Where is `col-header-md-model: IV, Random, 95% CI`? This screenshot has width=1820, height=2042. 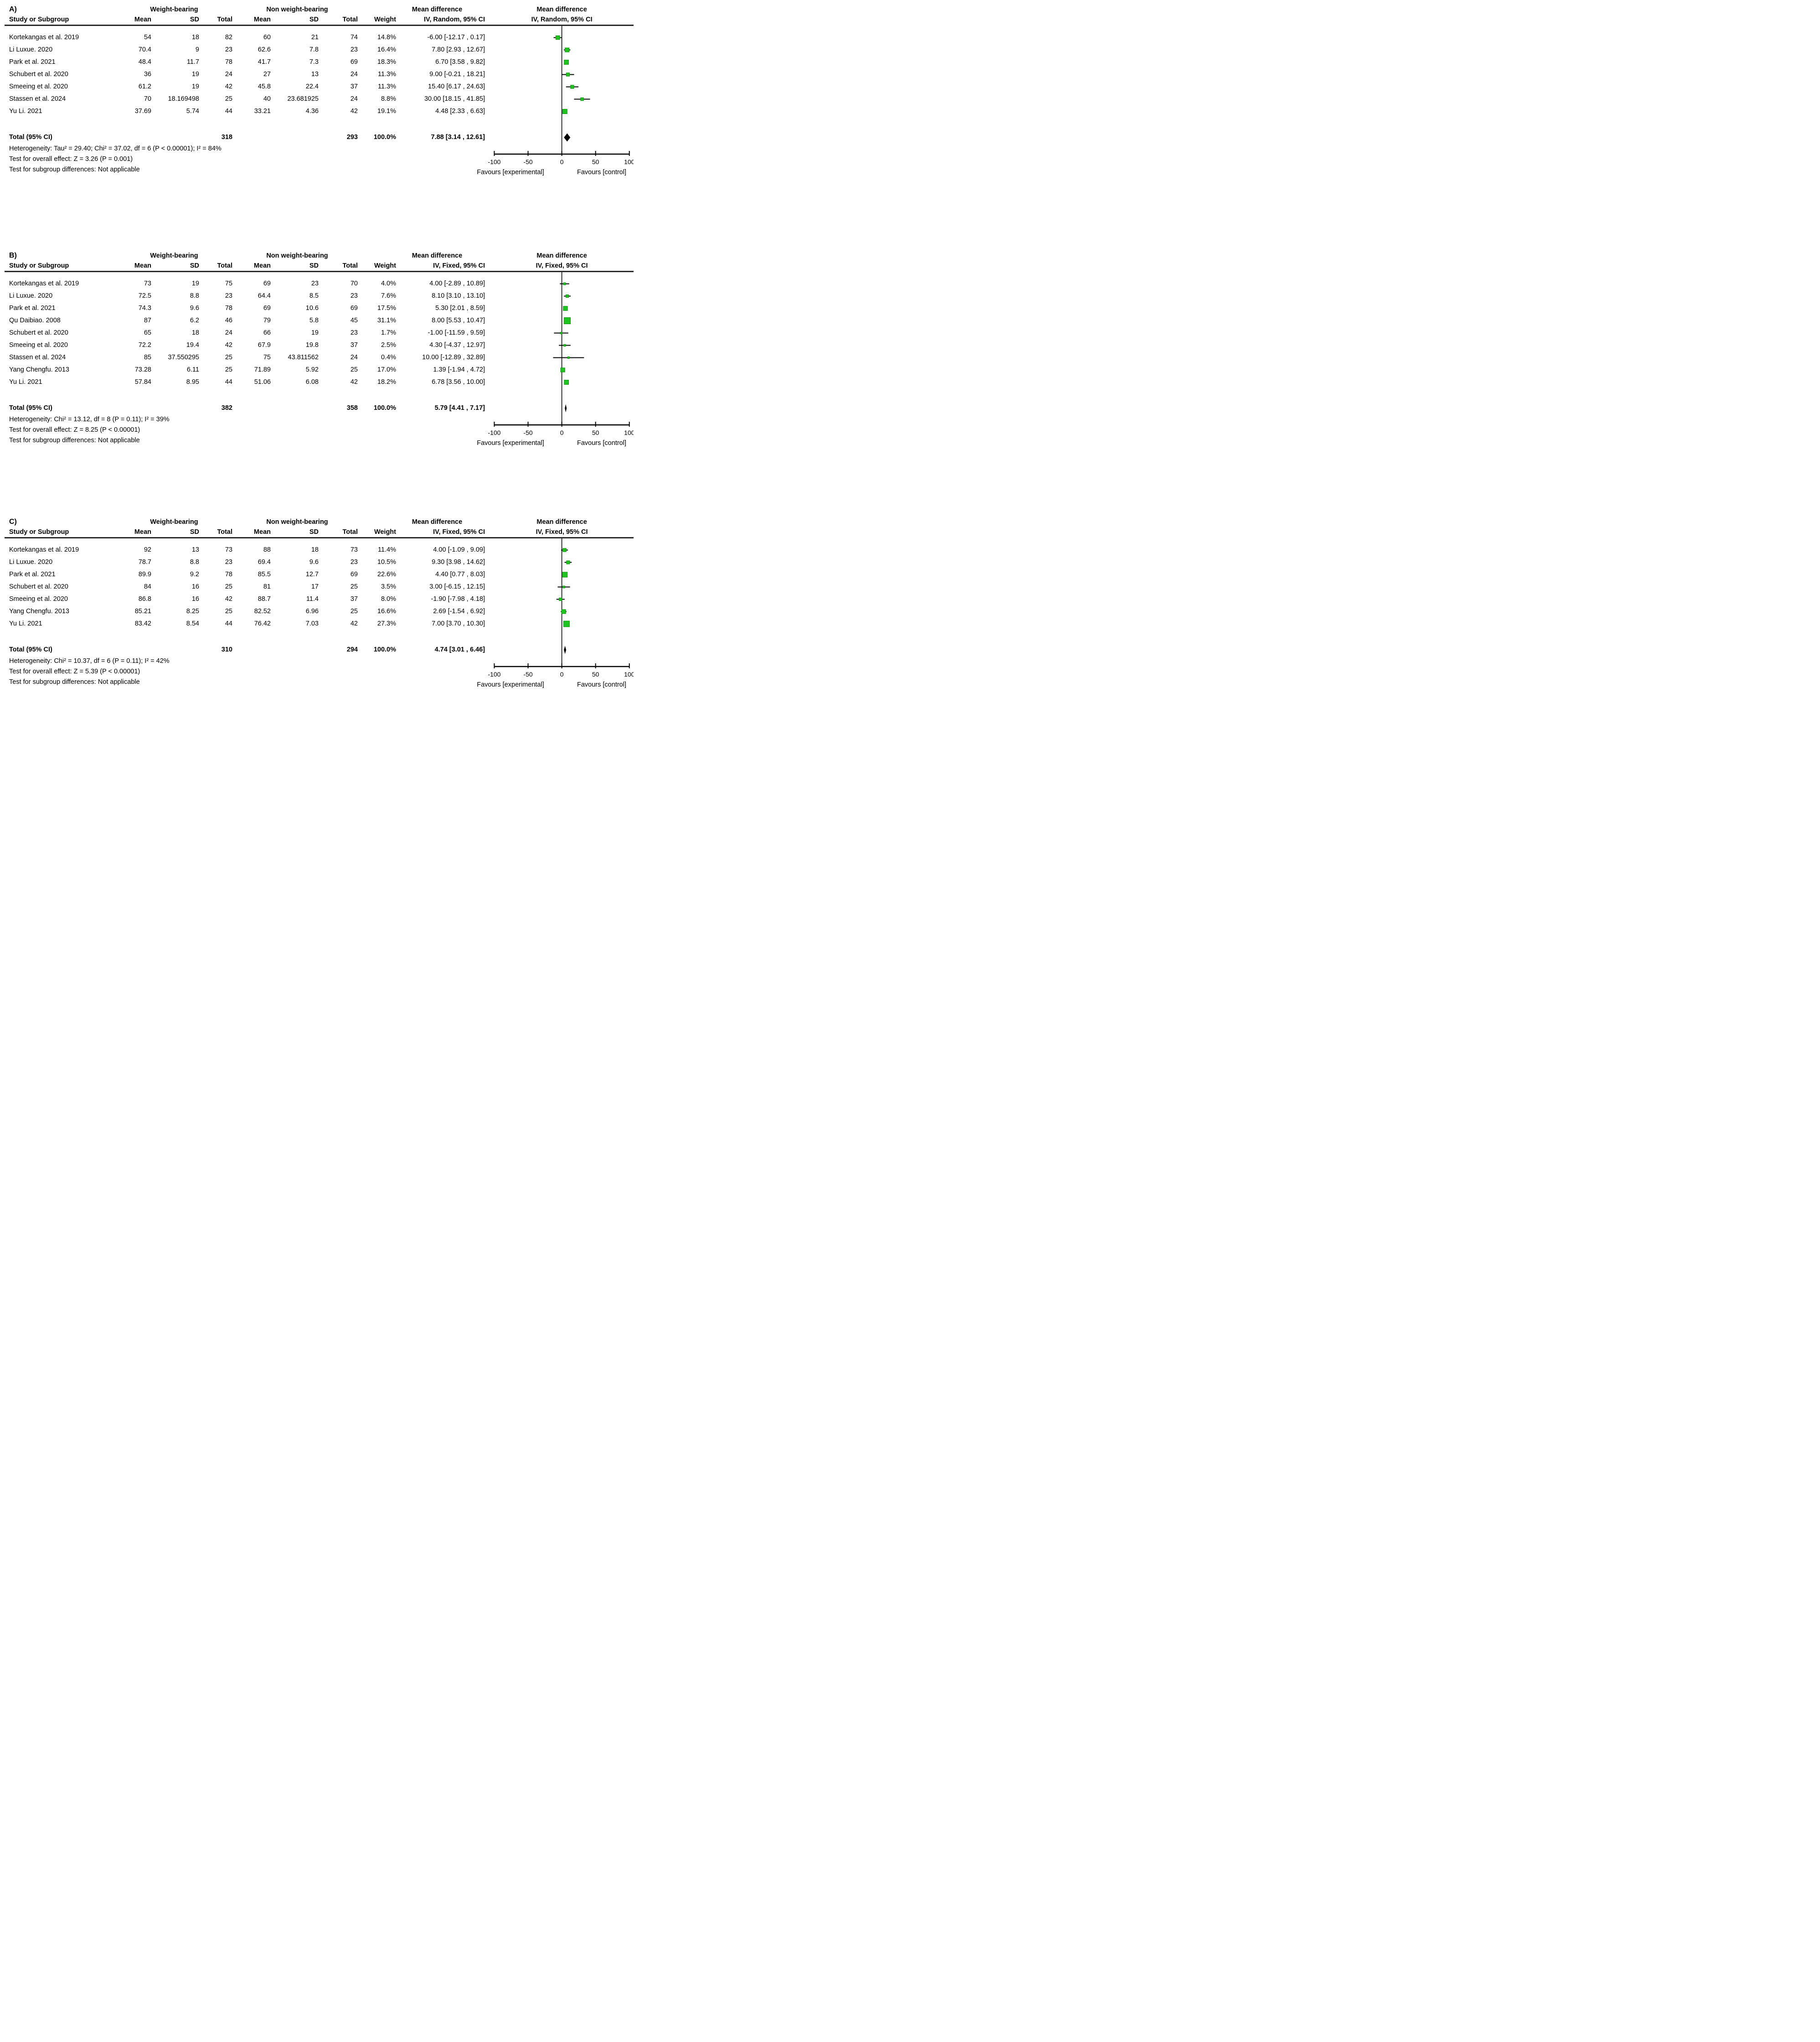
col-header-md-model: IV, Random, 95% CI is located at coordinates (454, 19).